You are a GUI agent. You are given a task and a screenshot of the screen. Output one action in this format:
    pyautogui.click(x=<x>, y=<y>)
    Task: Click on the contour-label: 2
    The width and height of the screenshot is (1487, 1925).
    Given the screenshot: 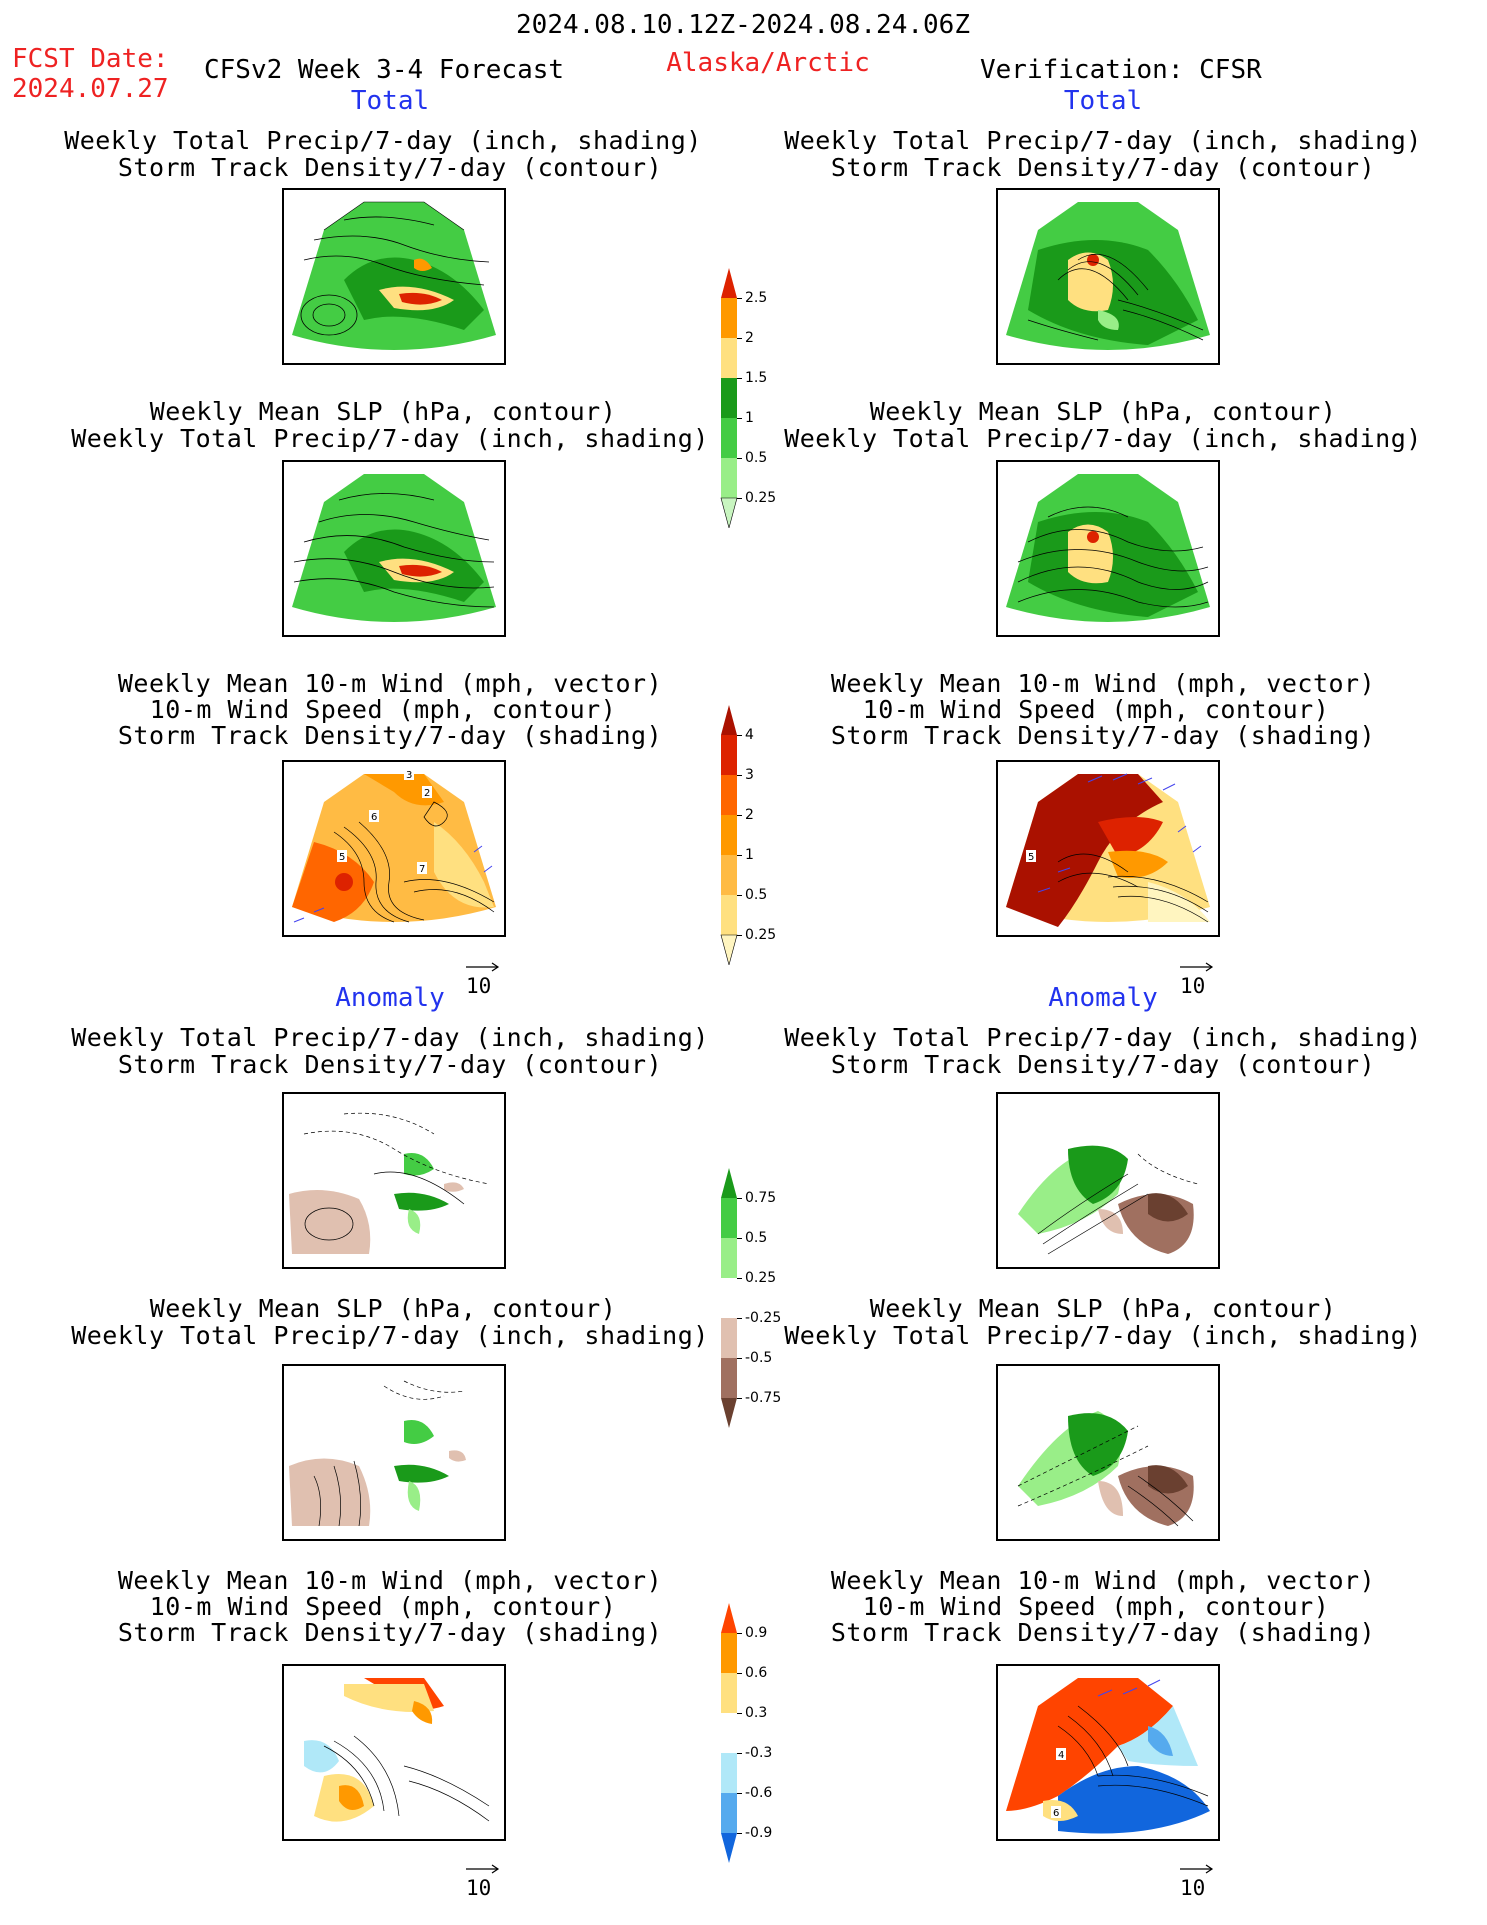 What is the action you would take?
    pyautogui.click(x=427, y=793)
    